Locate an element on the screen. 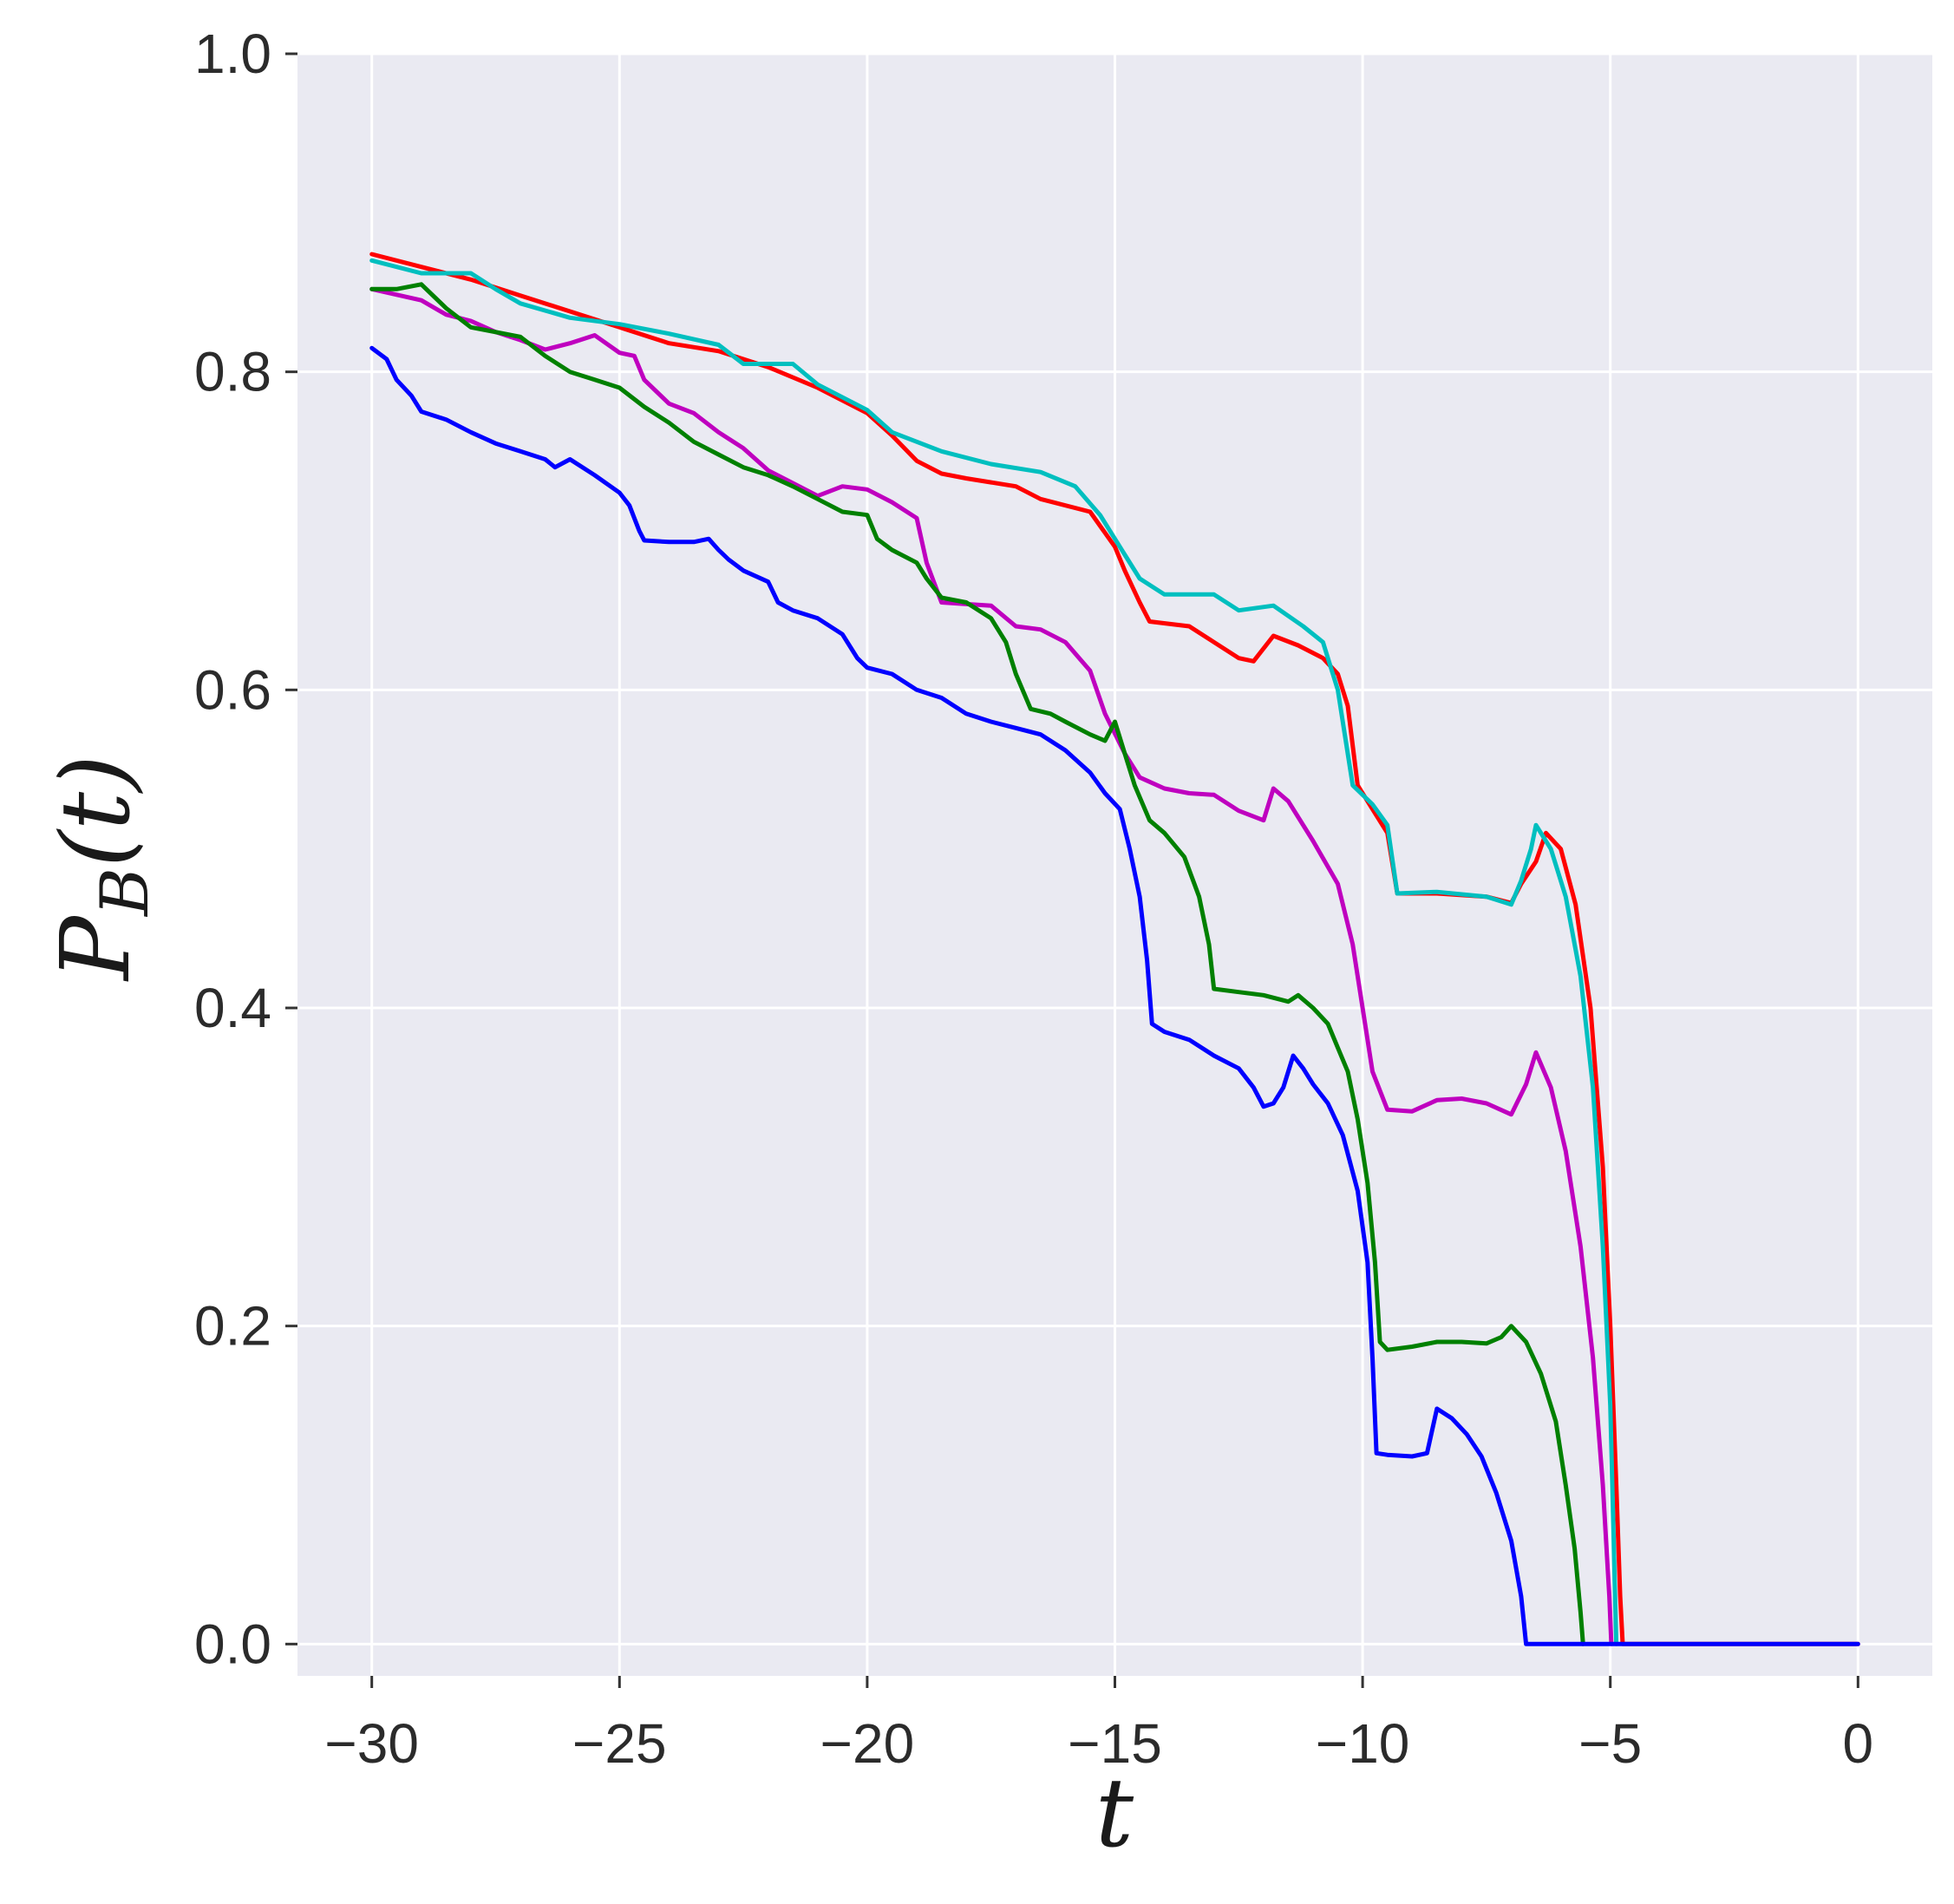 The width and height of the screenshot is (1954, 1904). x-tick-label: −5 is located at coordinates (1610, 1743).